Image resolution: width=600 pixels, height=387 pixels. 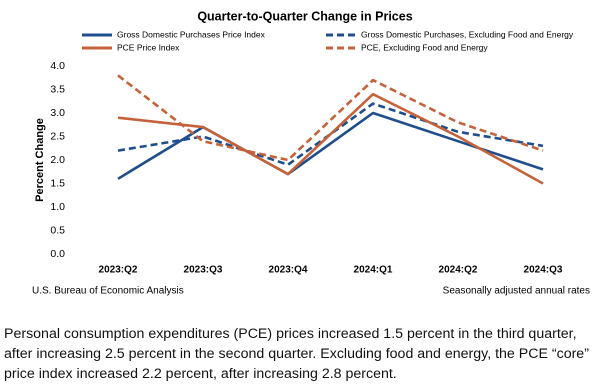 I want to click on y-tick-label: 3.5, so click(x=57, y=89).